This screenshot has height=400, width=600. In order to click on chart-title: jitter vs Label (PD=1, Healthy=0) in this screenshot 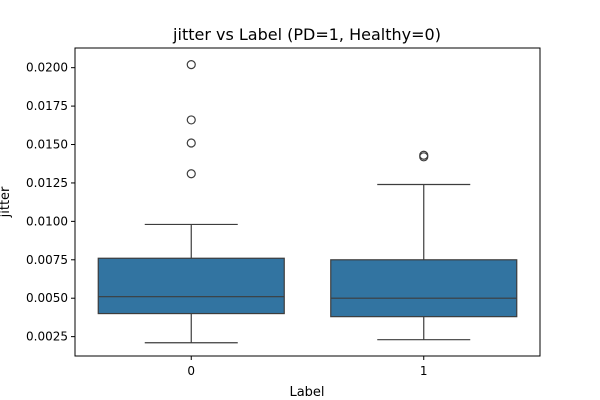, I will do `click(306, 34)`.